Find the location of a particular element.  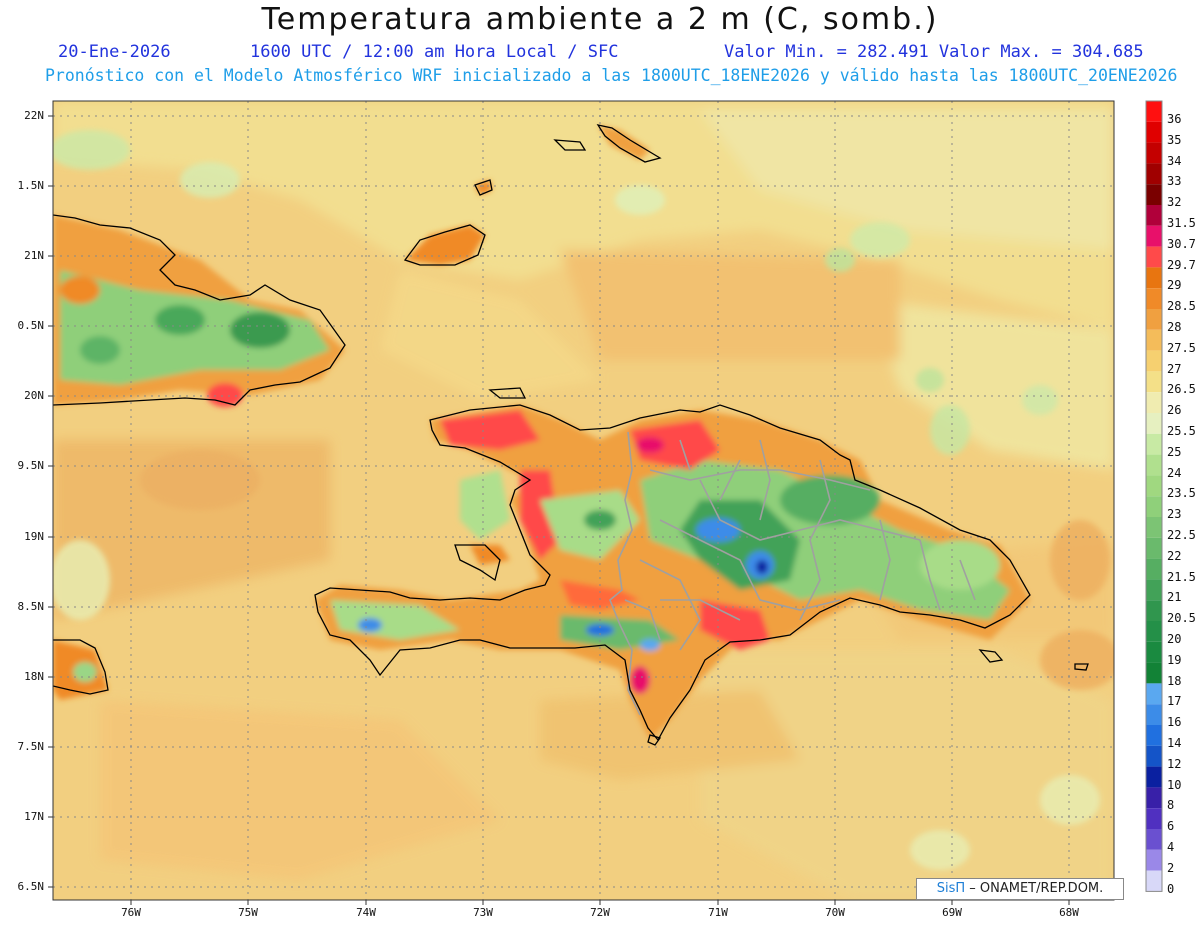

colorbar-label: 25.5 is located at coordinates (1181, 431).